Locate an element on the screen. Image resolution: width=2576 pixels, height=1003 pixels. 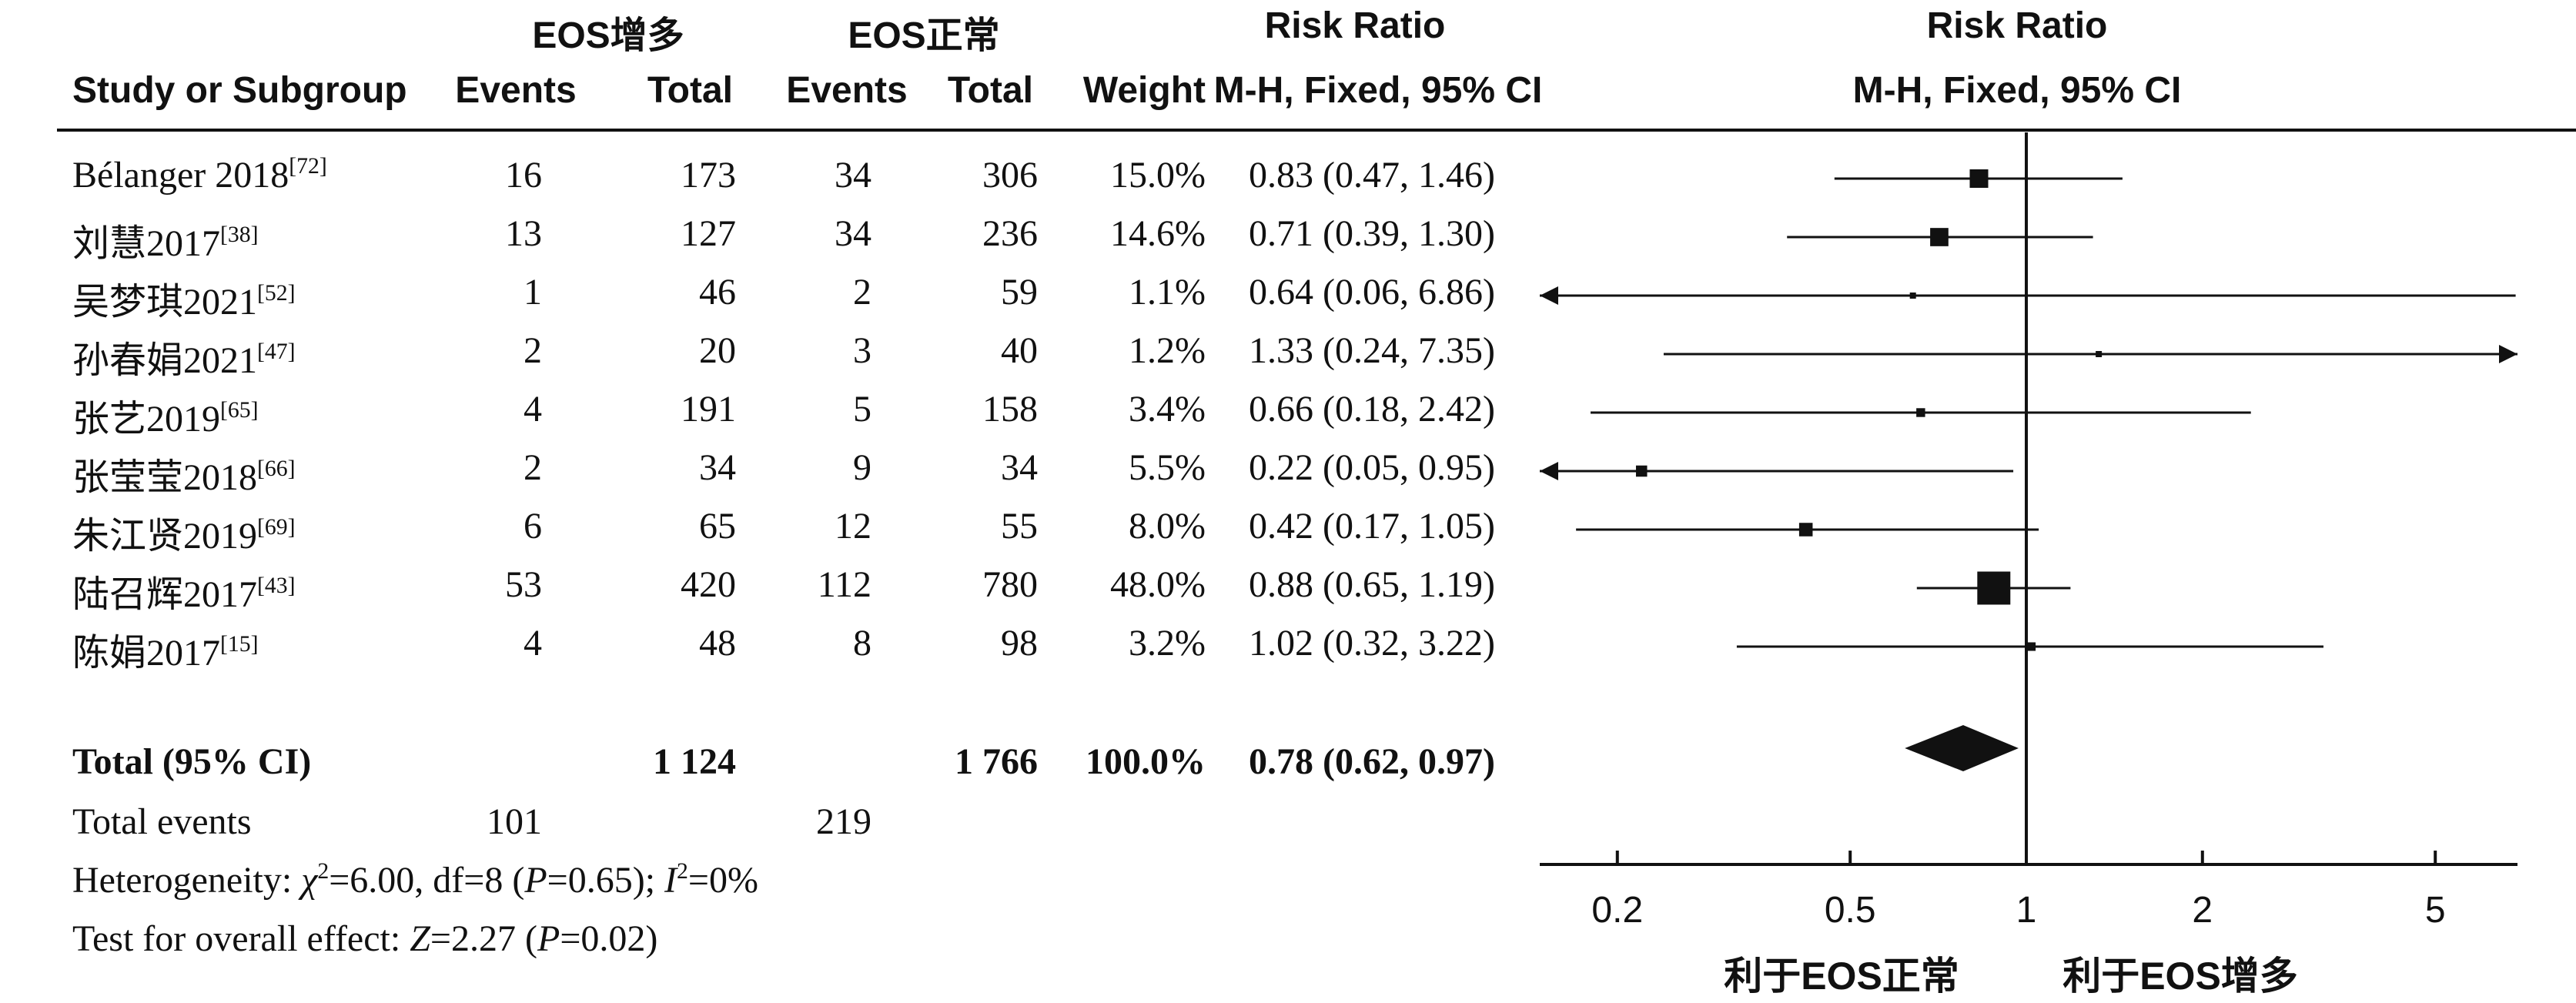
events1-cell: 1 is located at coordinates (533, 292).